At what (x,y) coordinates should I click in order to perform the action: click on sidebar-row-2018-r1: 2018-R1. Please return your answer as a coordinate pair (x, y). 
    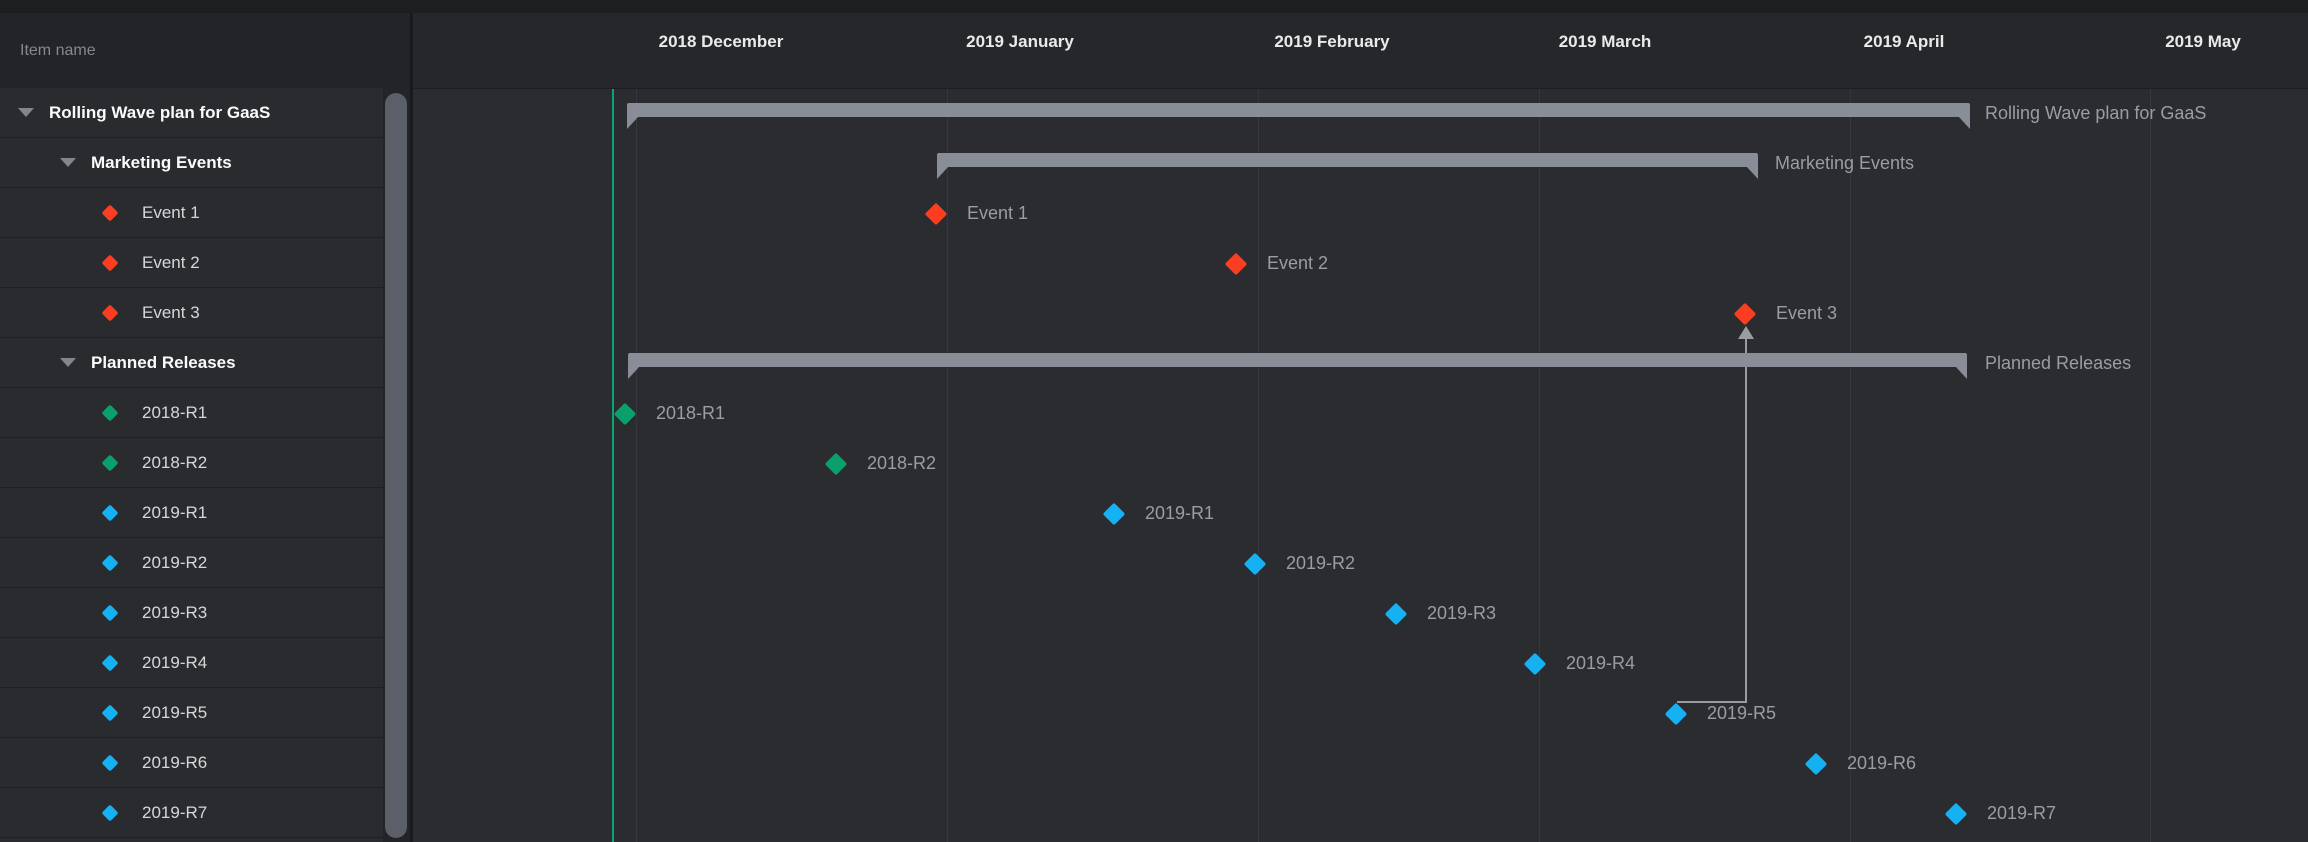
    Looking at the image, I should click on (191, 413).